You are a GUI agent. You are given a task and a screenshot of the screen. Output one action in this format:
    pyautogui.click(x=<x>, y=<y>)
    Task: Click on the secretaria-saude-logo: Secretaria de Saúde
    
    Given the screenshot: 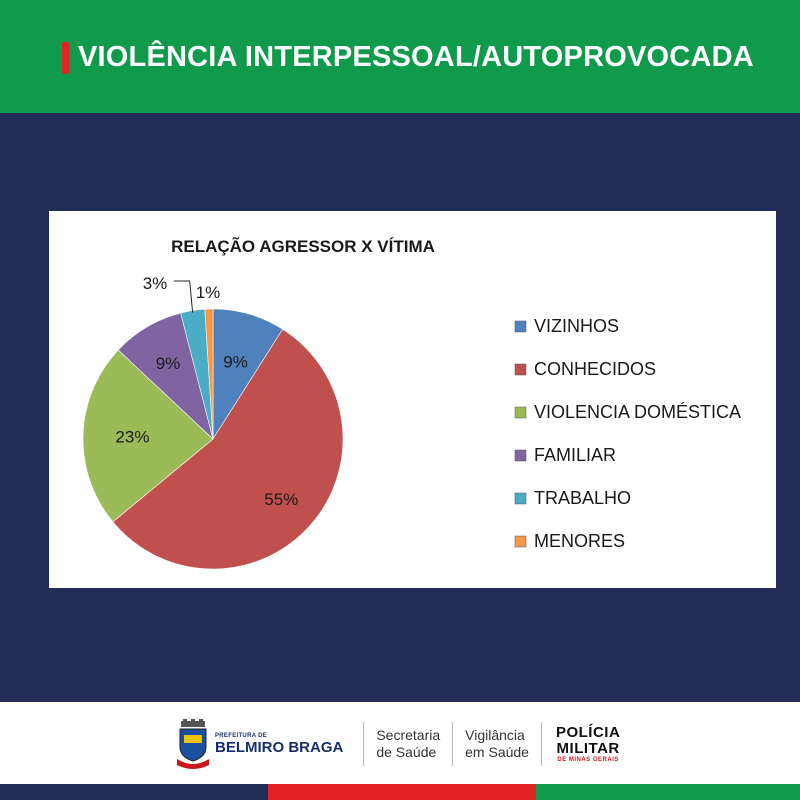 What is the action you would take?
    pyautogui.click(x=408, y=744)
    